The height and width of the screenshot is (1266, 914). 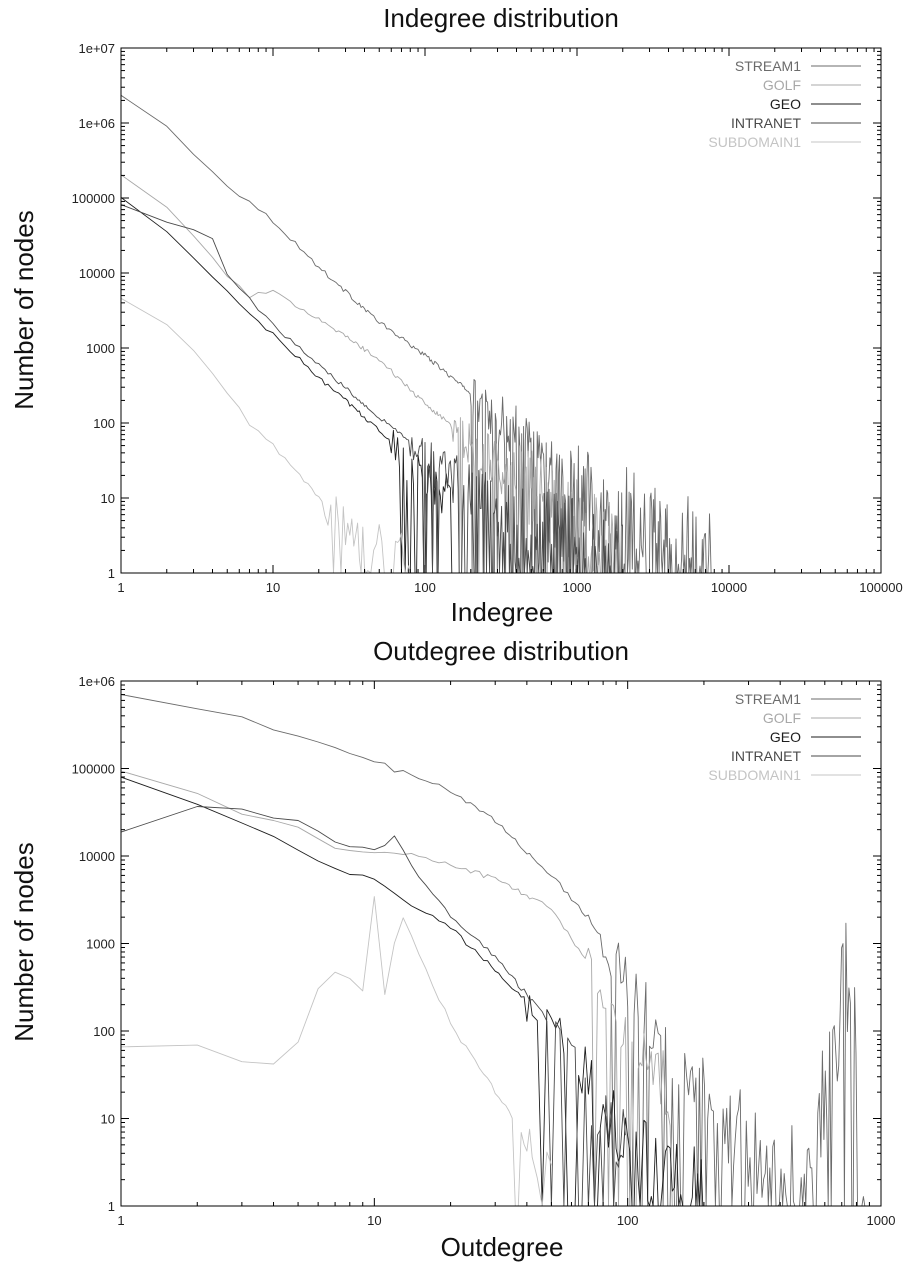 What do you see at coordinates (502, 612) in the screenshot?
I see `x-axis-label: Indegree` at bounding box center [502, 612].